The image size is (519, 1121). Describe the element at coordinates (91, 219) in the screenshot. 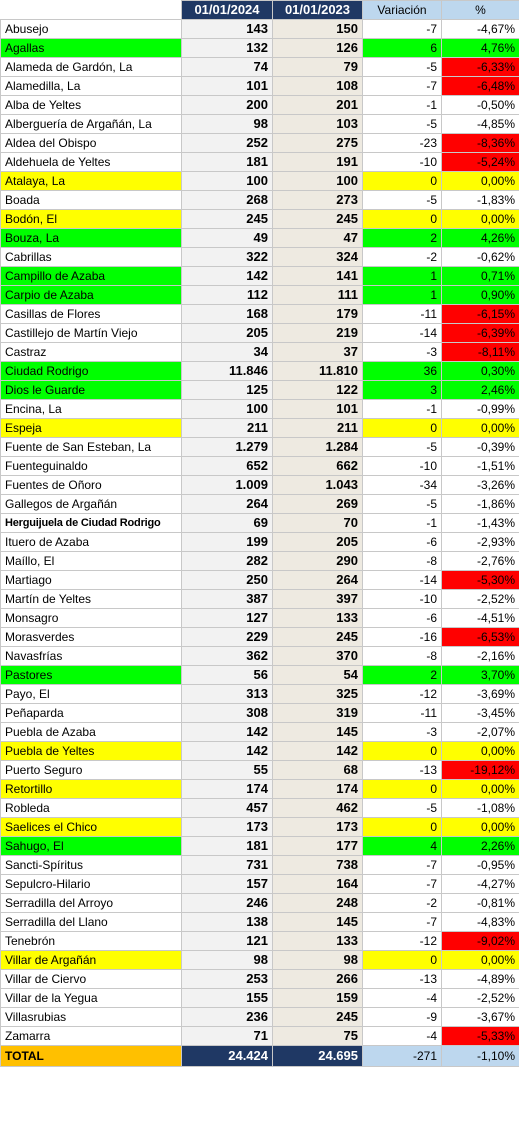

I see `municipality-name: Bodón, El` at that location.